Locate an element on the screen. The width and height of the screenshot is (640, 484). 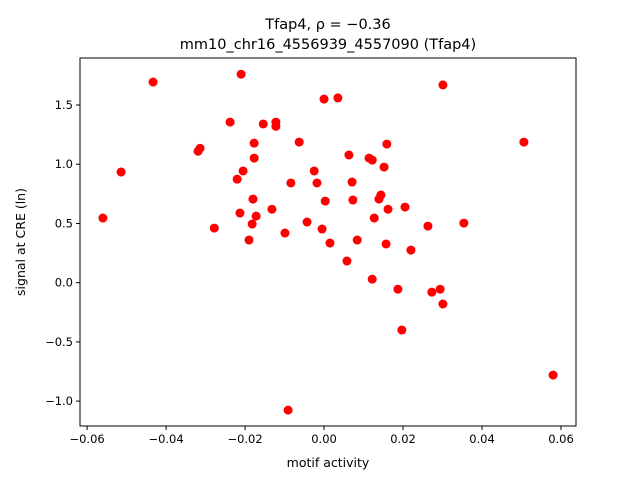
y-axis-label: signal at CRE (ln) is located at coordinates (20, 242).